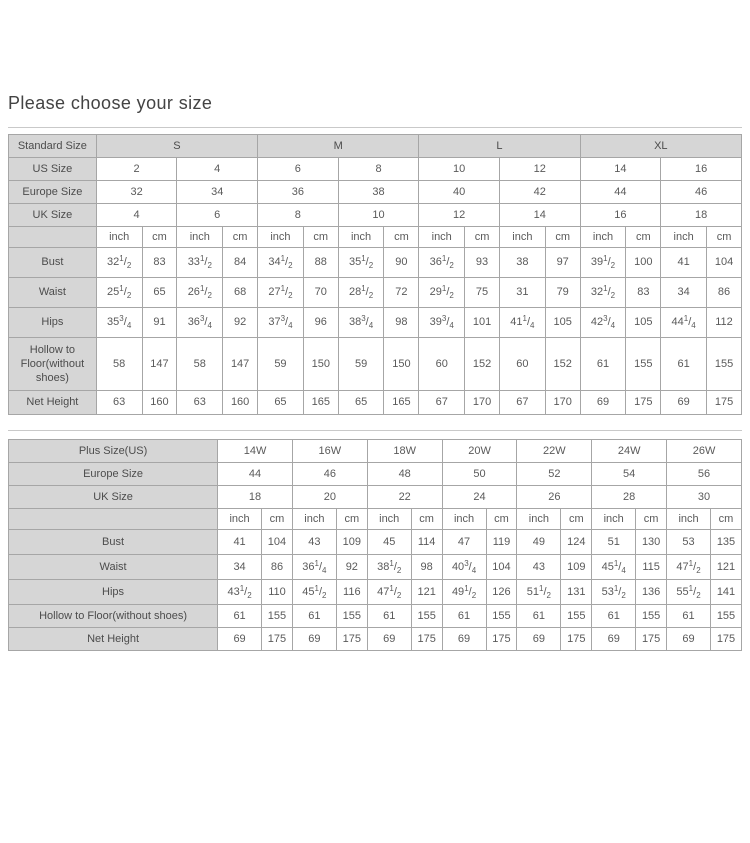 This screenshot has height=843, width=750. What do you see at coordinates (320, 322) in the screenshot?
I see `measurement-value-cell: 96` at bounding box center [320, 322].